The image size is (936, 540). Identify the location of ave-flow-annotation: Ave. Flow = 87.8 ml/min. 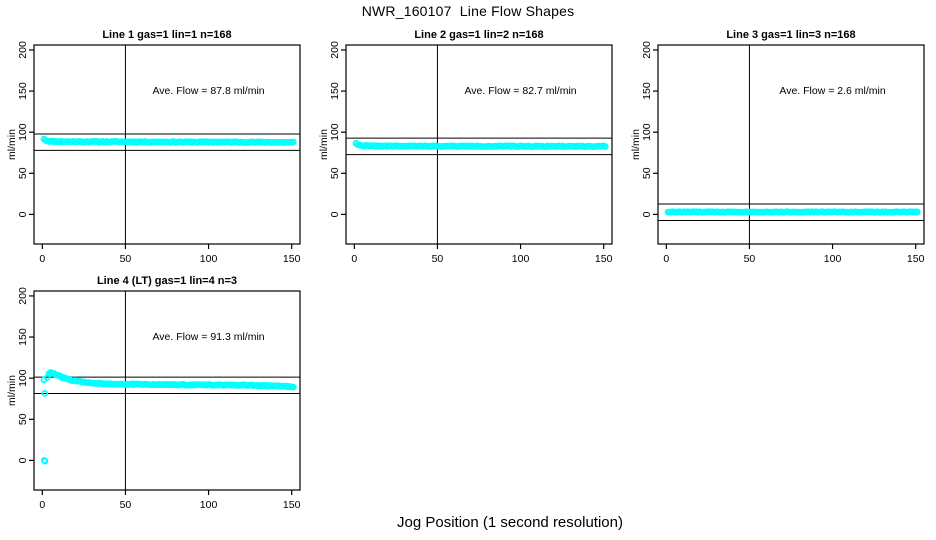
(208, 91).